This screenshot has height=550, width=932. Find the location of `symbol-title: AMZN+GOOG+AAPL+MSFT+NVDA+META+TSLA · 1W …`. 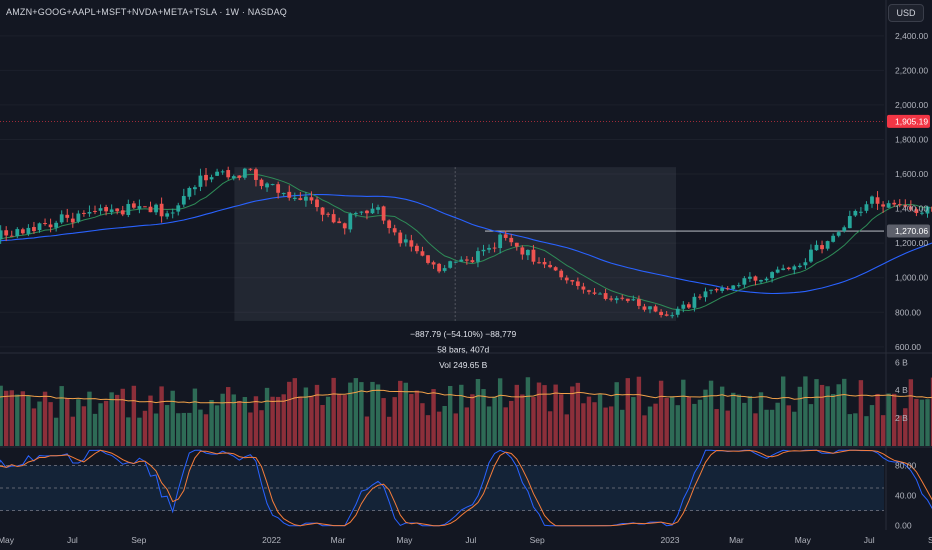

symbol-title: AMZN+GOOG+AAPL+MSFT+NVDA+META+TSLA · 1W … is located at coordinates (146, 12).